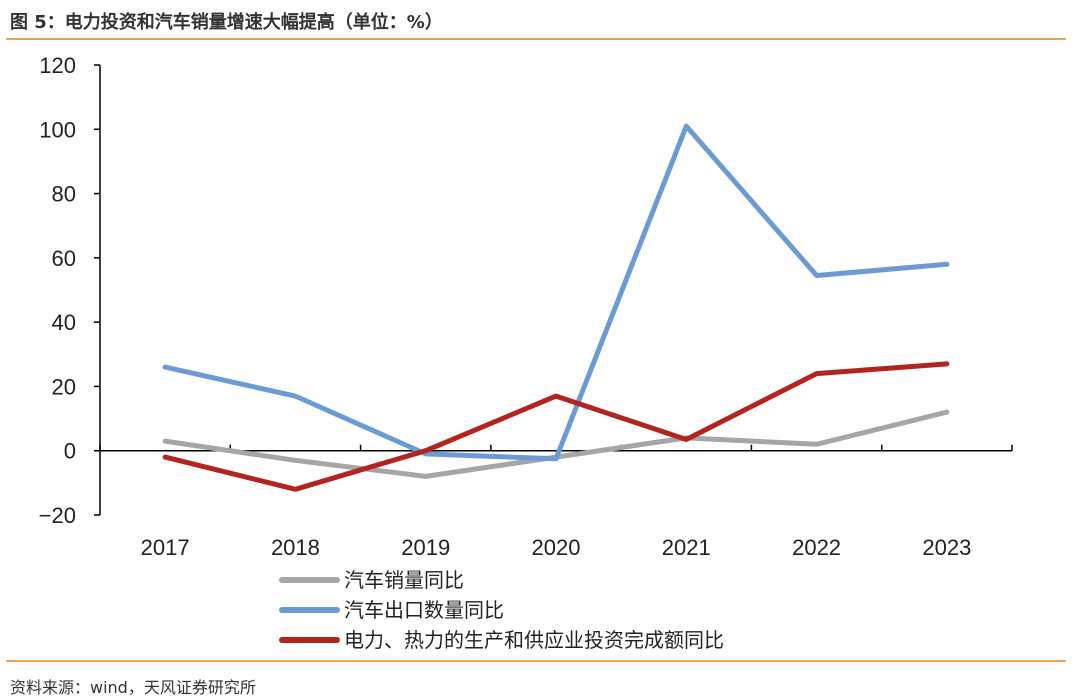 The width and height of the screenshot is (1080, 700). What do you see at coordinates (534, 640) in the screenshot?
I see `legend-label-3: 电力、热力的生产和供应业投资完成额同比` at bounding box center [534, 640].